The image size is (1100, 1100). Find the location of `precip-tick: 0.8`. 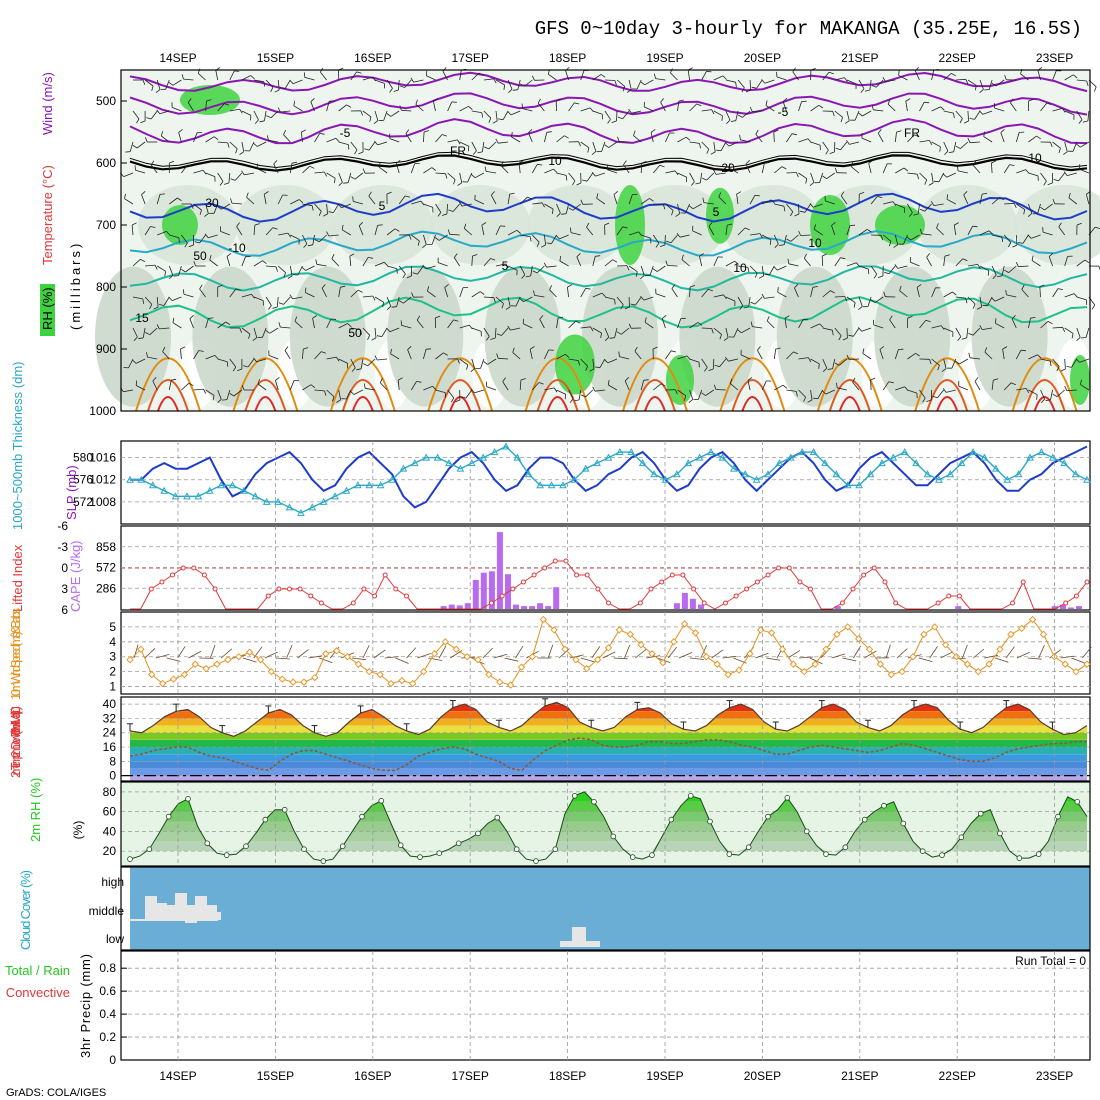

precip-tick: 0.8 is located at coordinates (107, 968).